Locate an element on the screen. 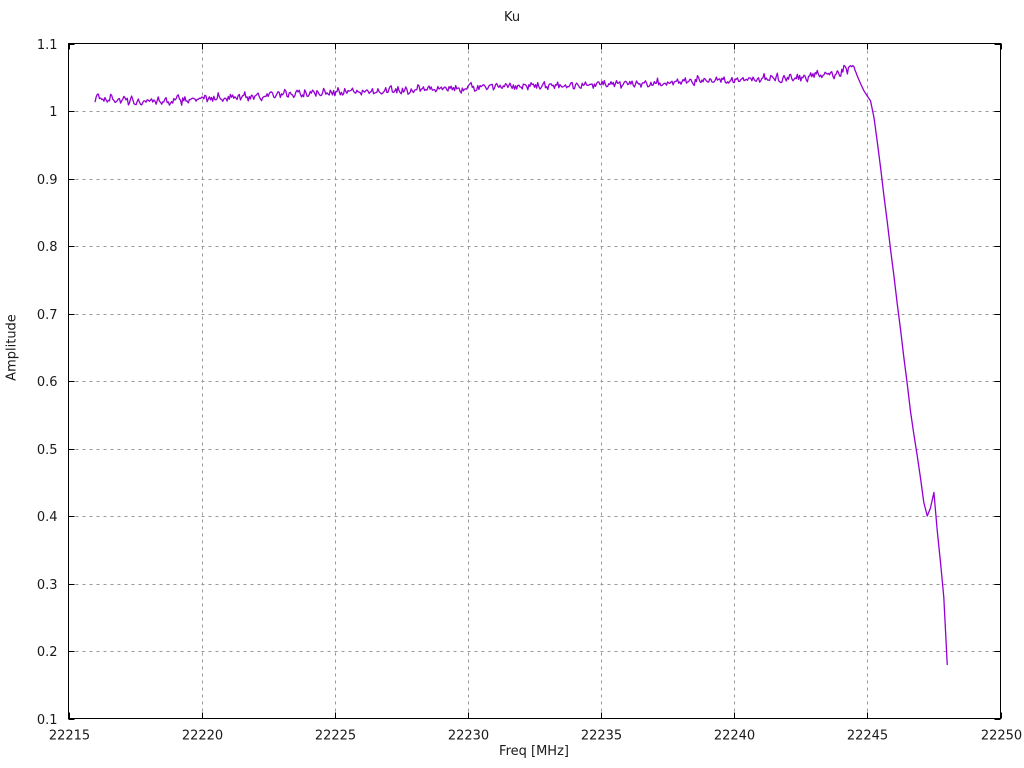 Image resolution: width=1024 pixels, height=768 pixels. y-tick-label: 1 is located at coordinates (53, 112).